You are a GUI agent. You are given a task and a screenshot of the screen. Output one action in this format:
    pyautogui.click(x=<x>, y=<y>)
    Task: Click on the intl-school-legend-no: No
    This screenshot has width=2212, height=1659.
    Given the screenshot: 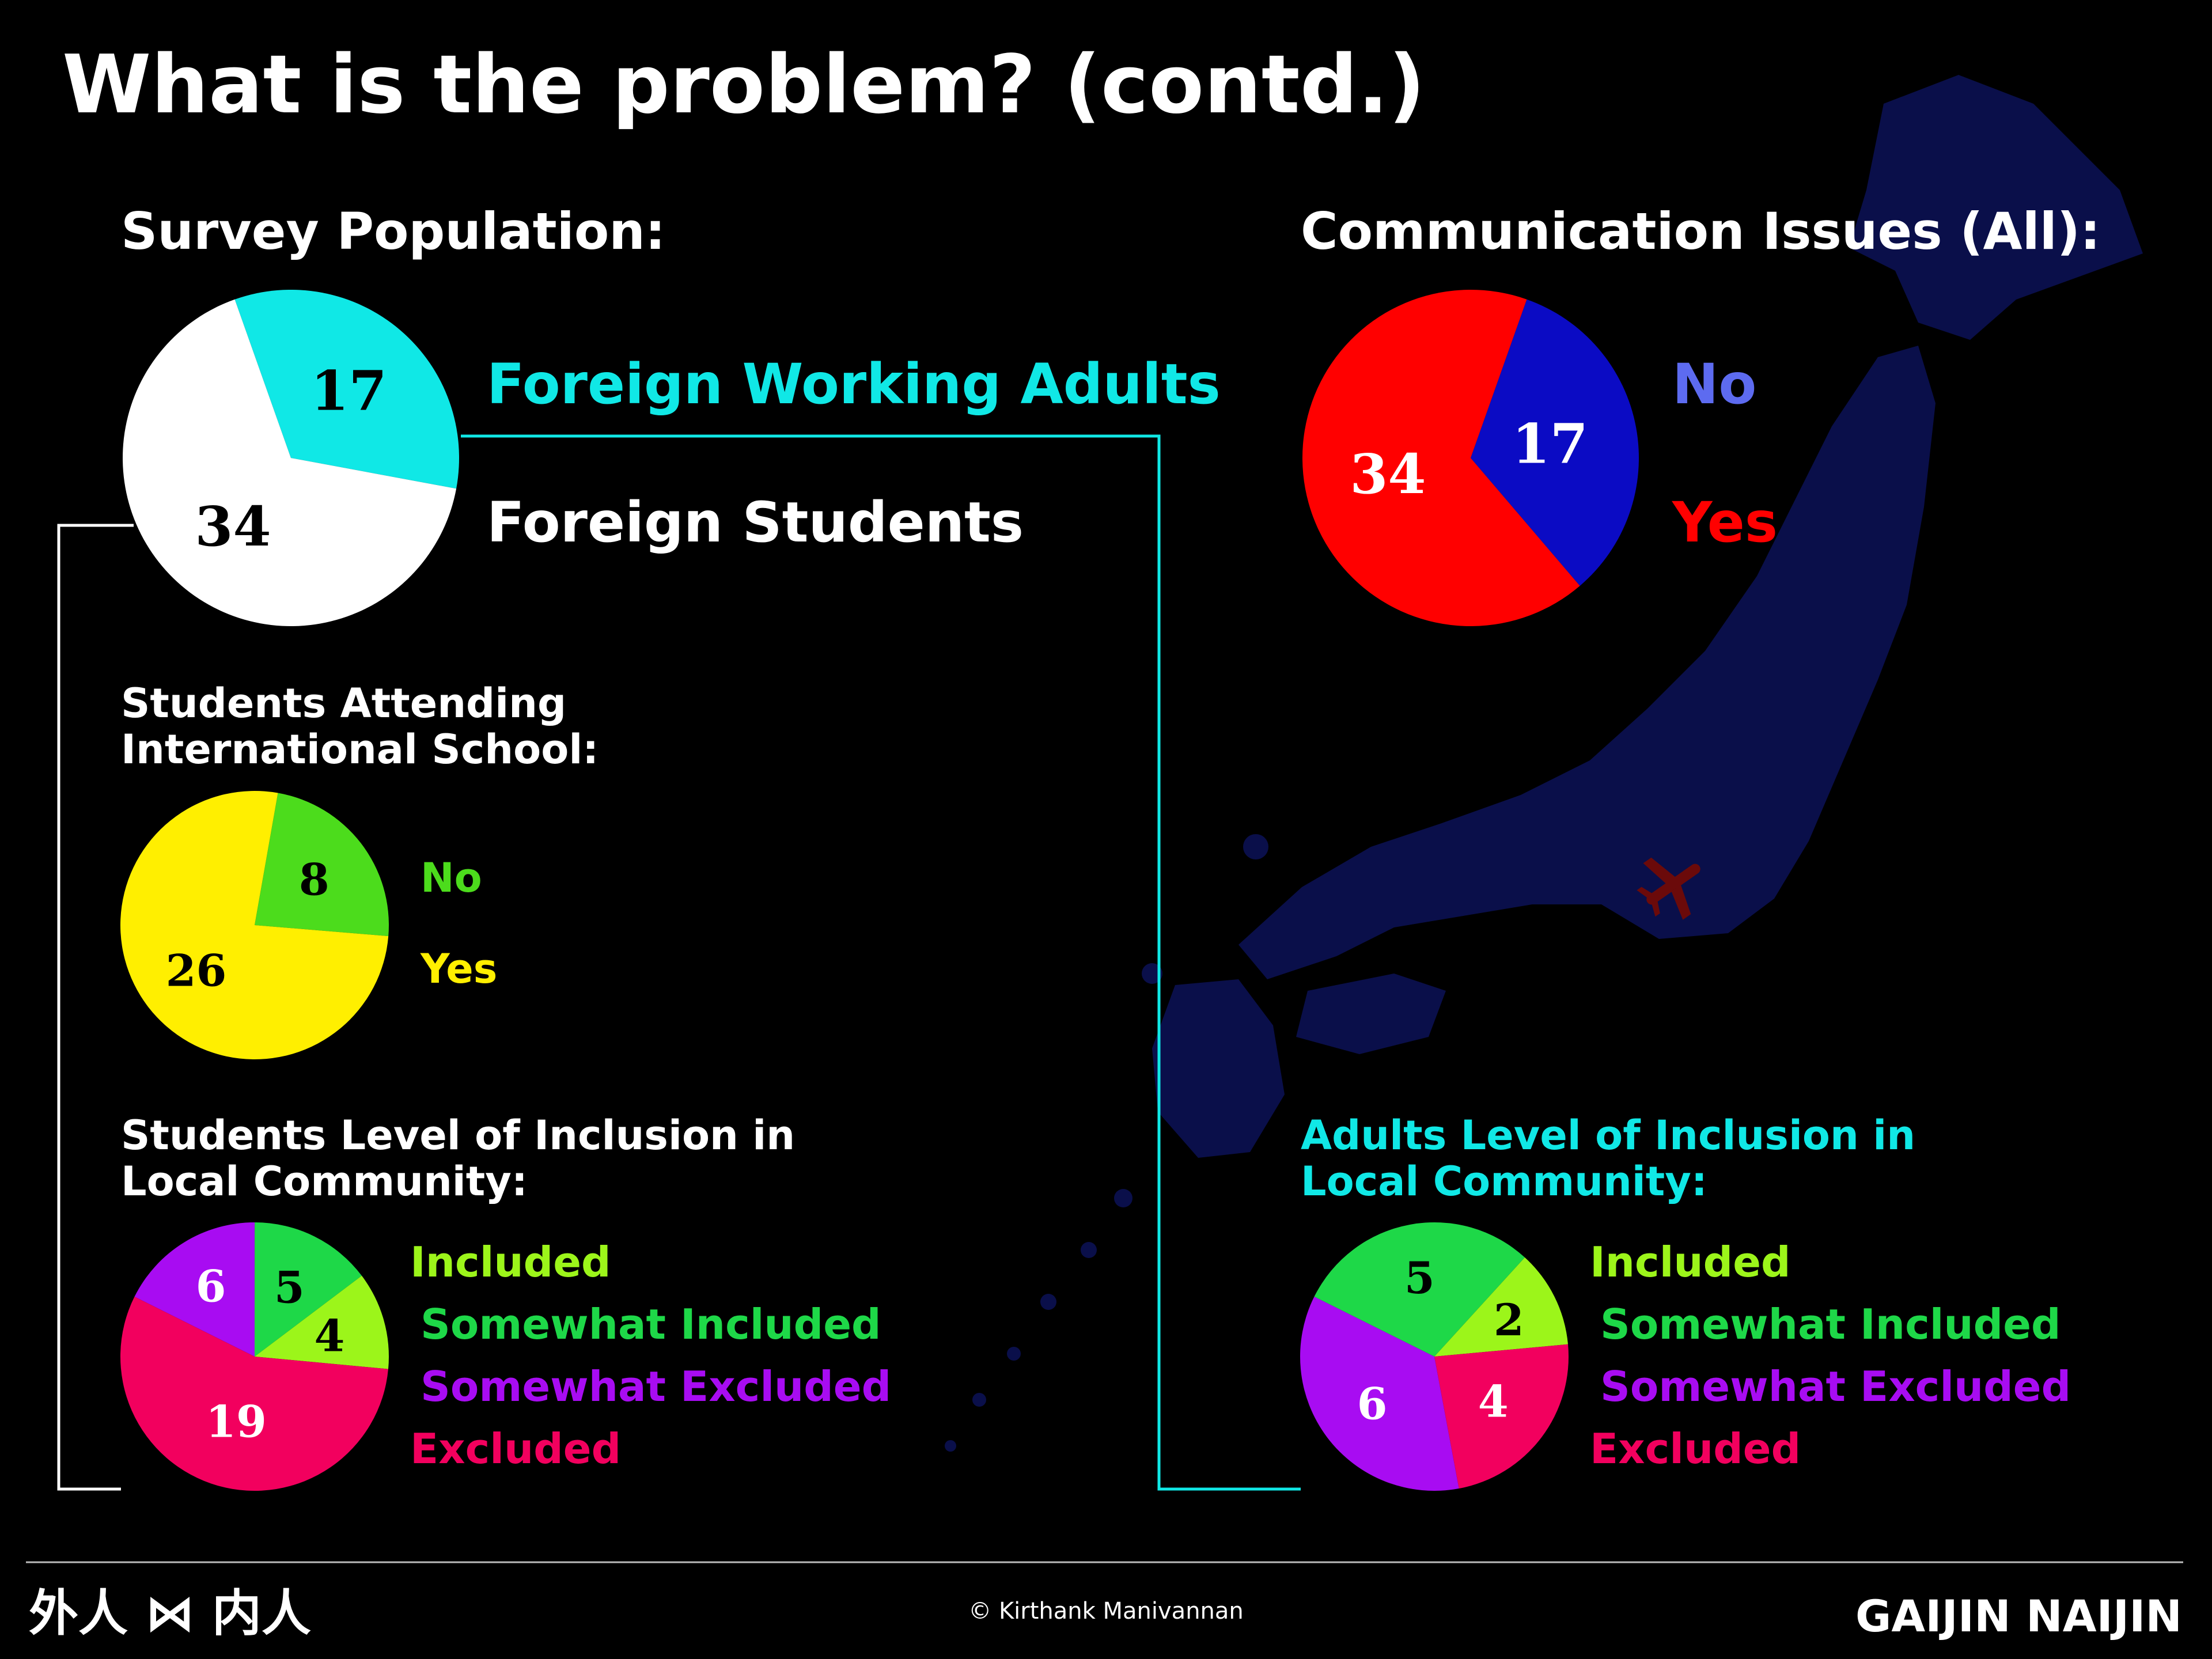 What is the action you would take?
    pyautogui.click(x=451, y=878)
    